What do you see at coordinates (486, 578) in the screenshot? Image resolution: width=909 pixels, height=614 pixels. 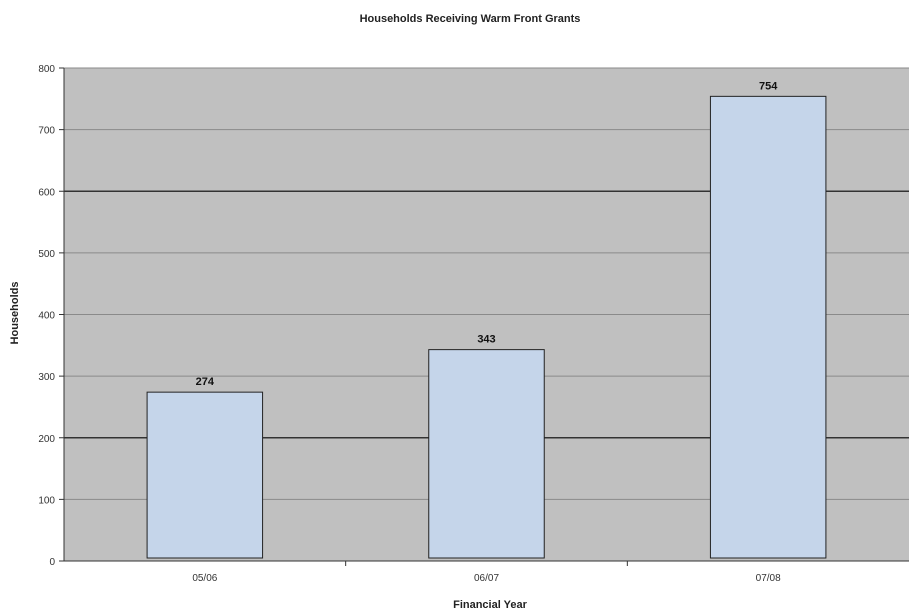 I see `x-tick-label: 06/07` at bounding box center [486, 578].